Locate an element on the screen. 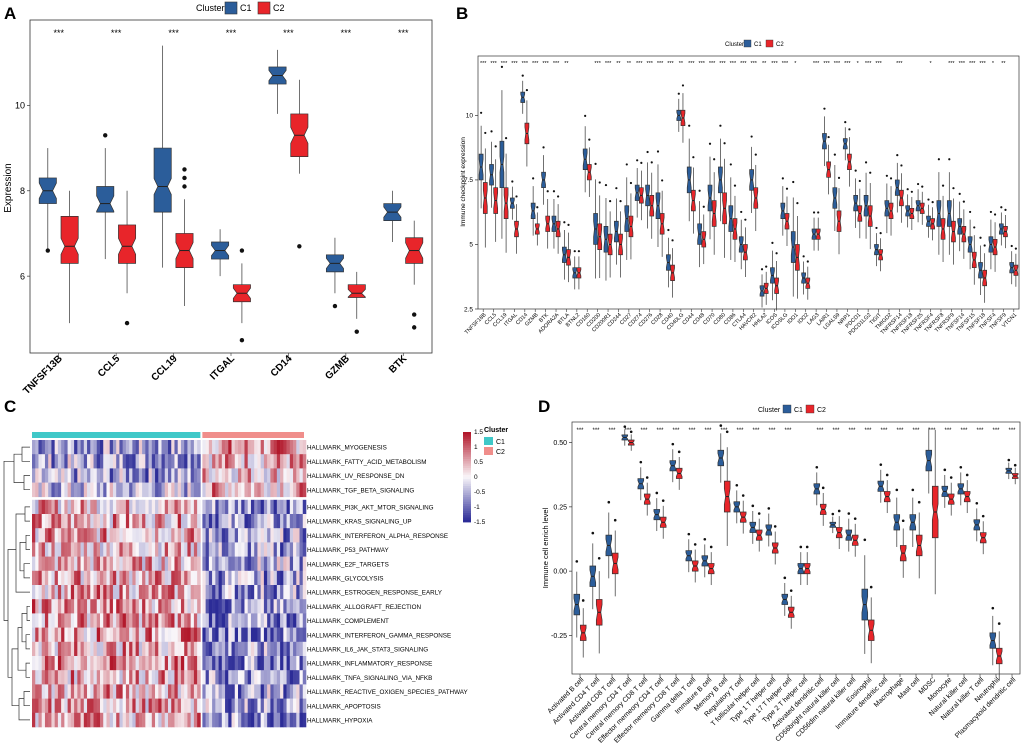 Image resolution: width=1024 pixels, height=748 pixels. panel-d-plot-frame is located at coordinates (796, 548).